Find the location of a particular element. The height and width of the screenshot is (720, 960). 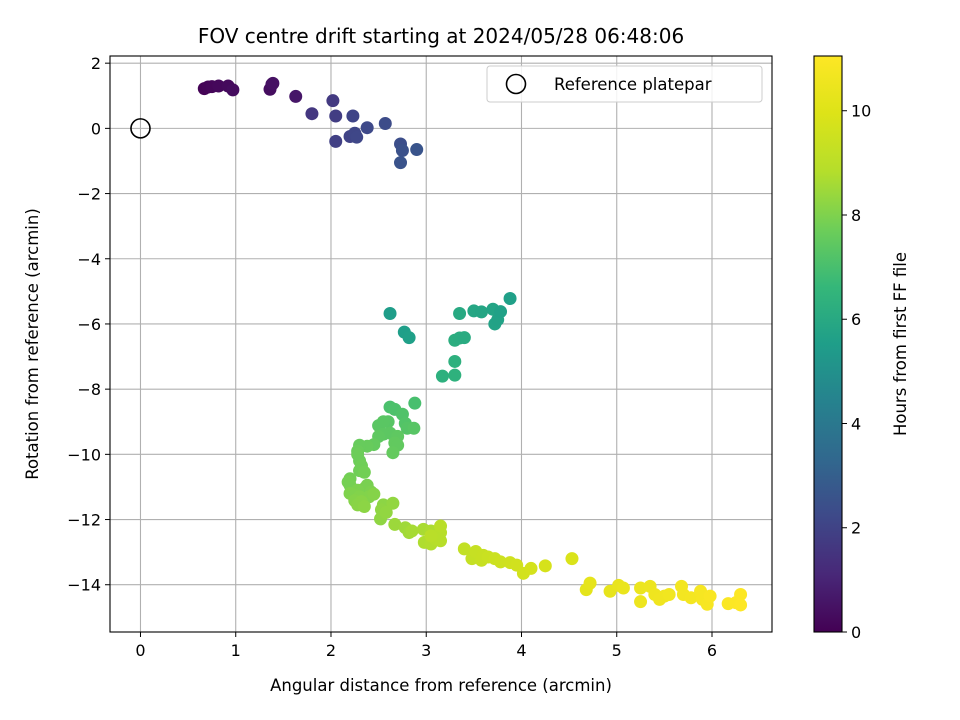

y-tick-label: −4 is located at coordinates (89, 259).